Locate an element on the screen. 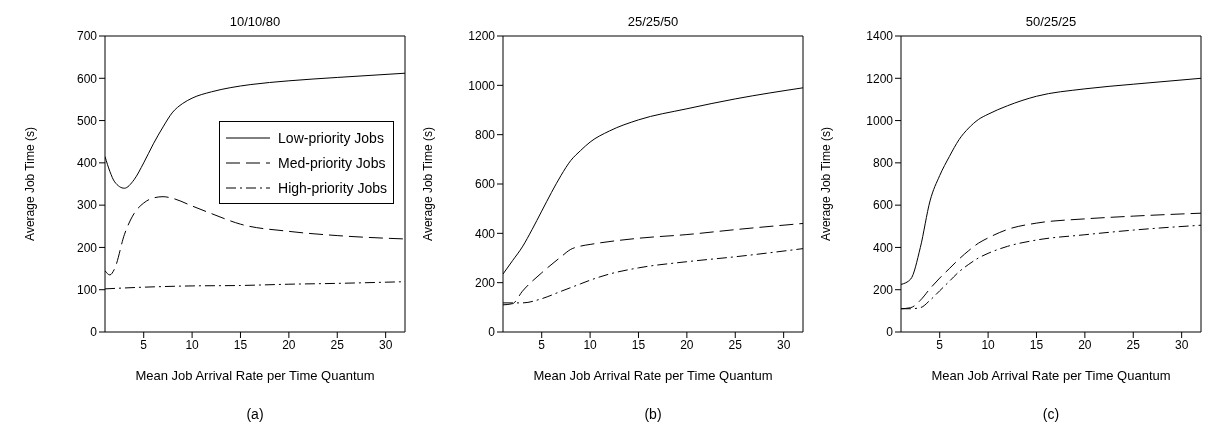 The image size is (1212, 434). text: (a) is located at coordinates (255, 414).